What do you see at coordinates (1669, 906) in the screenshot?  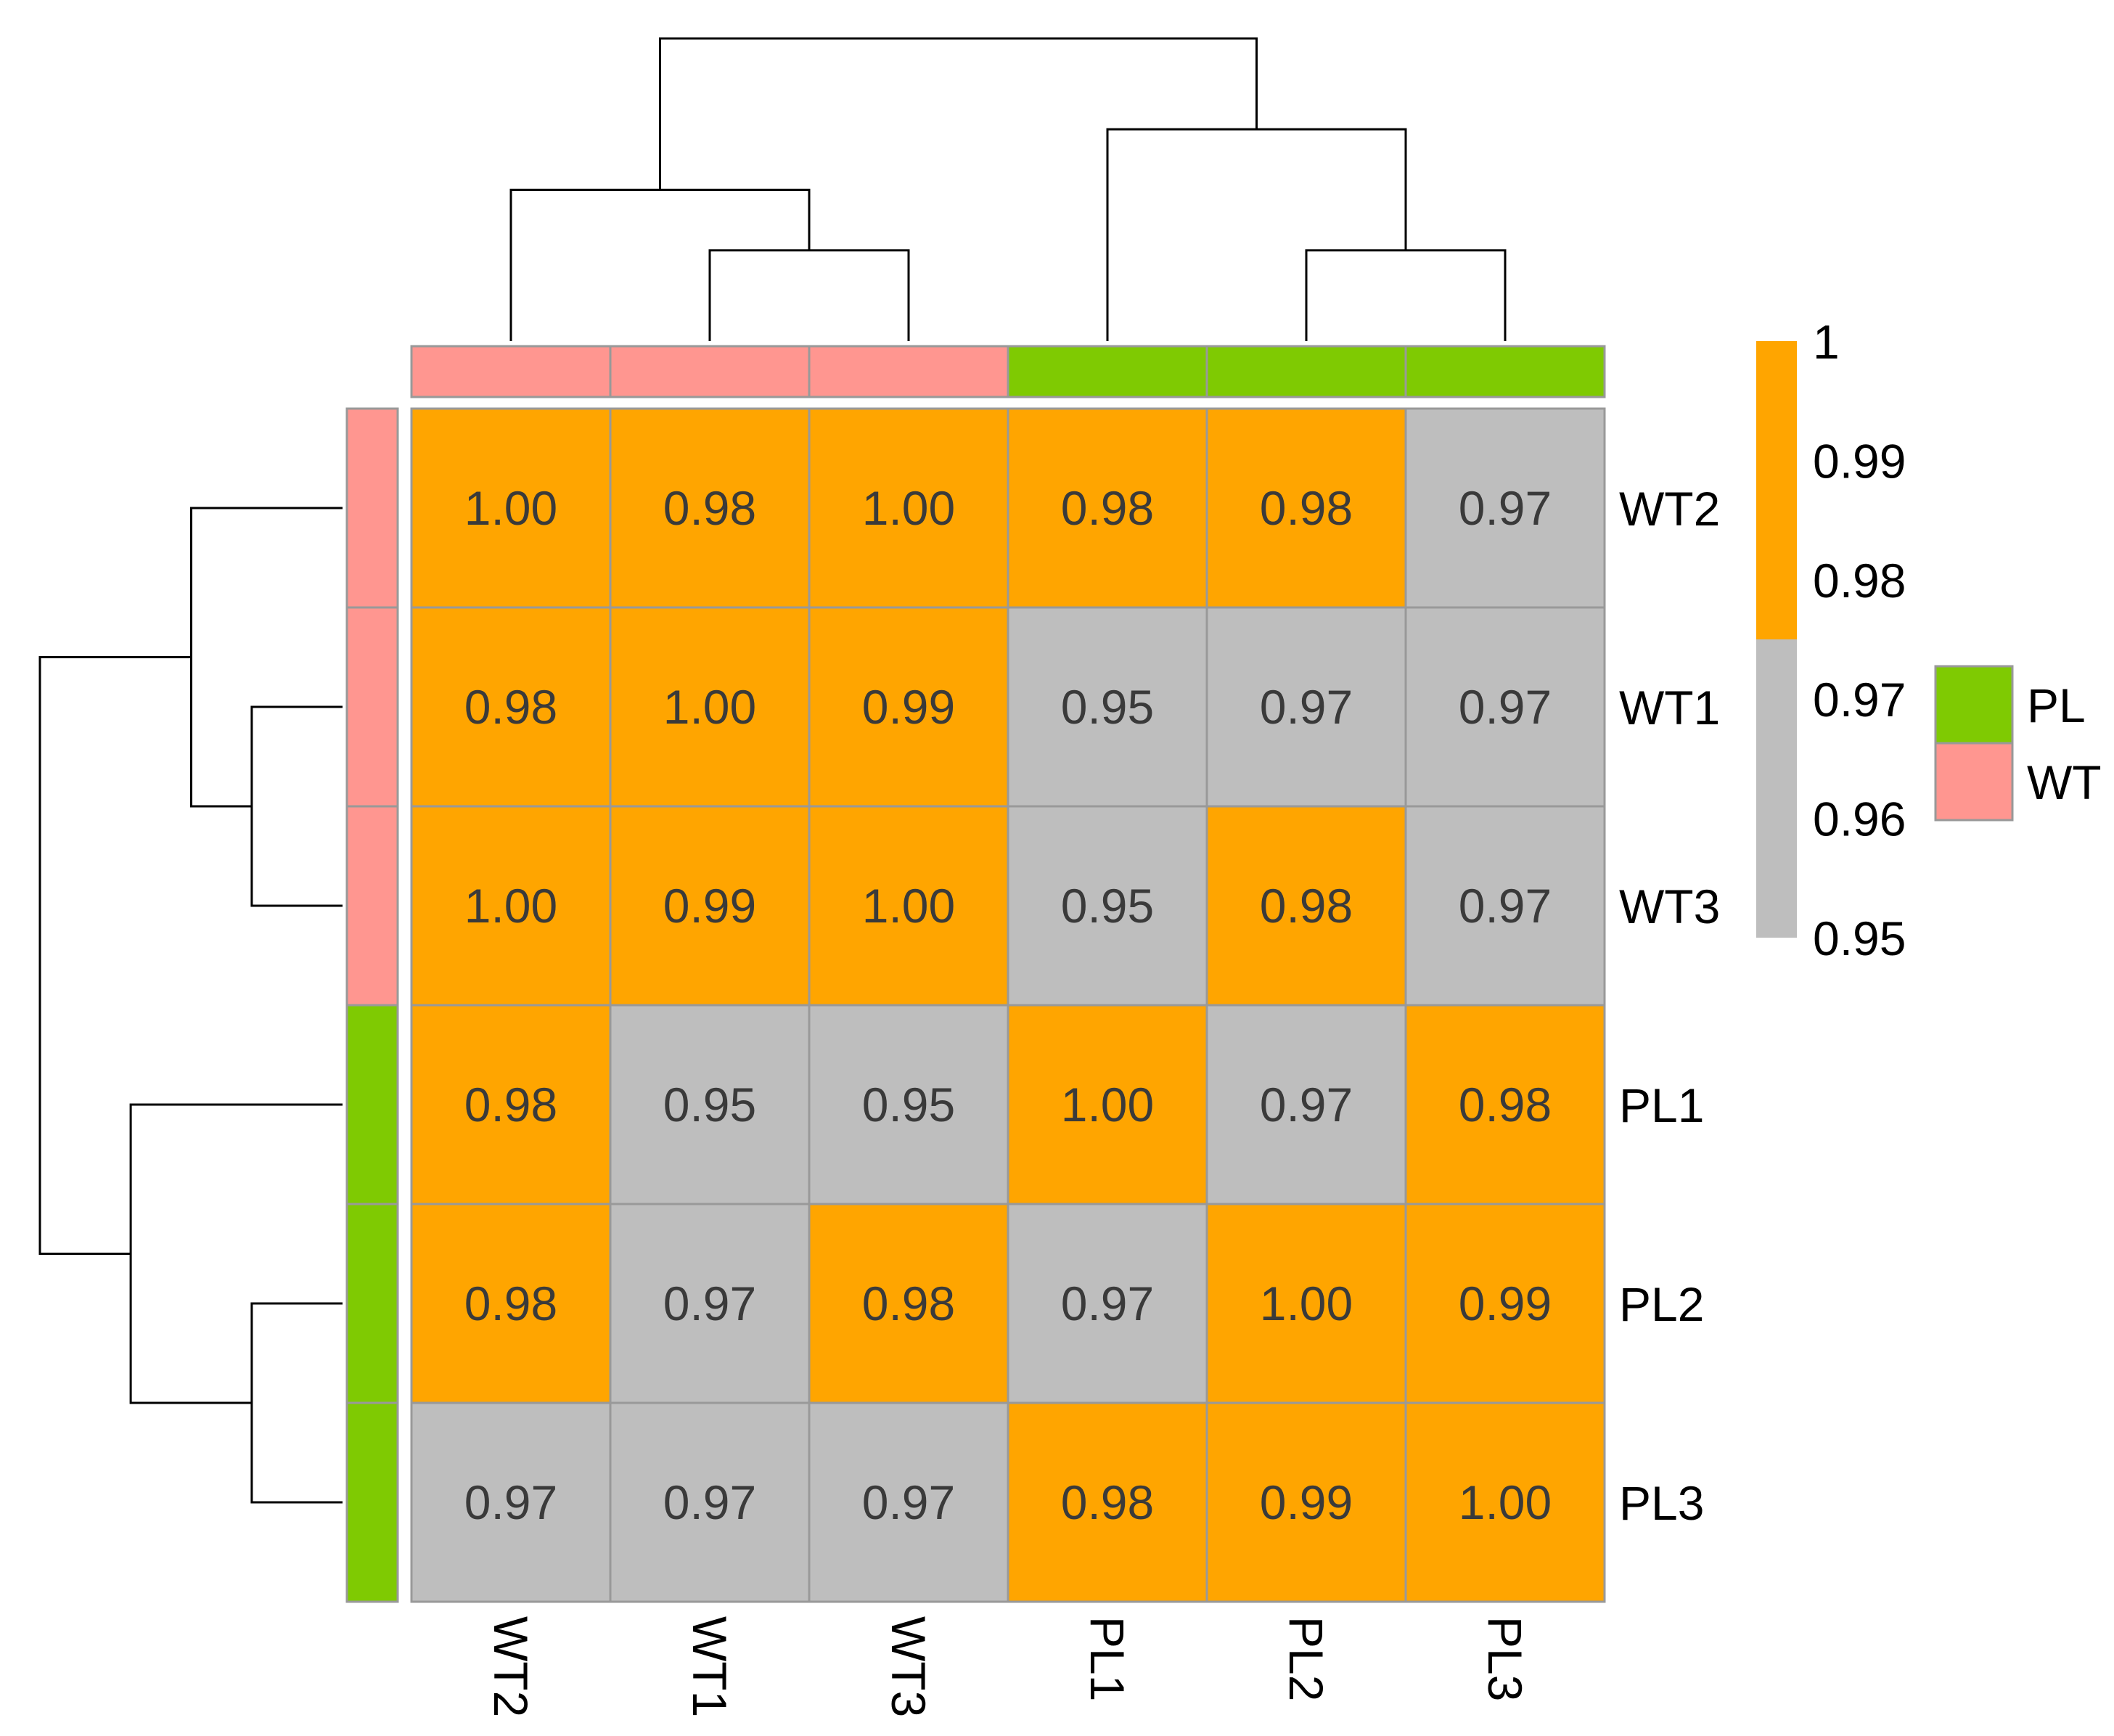 I see `row-label: WT3` at bounding box center [1669, 906].